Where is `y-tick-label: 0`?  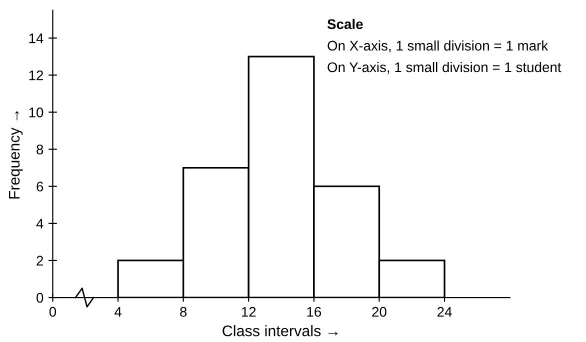
y-tick-label: 0 is located at coordinates (40, 297).